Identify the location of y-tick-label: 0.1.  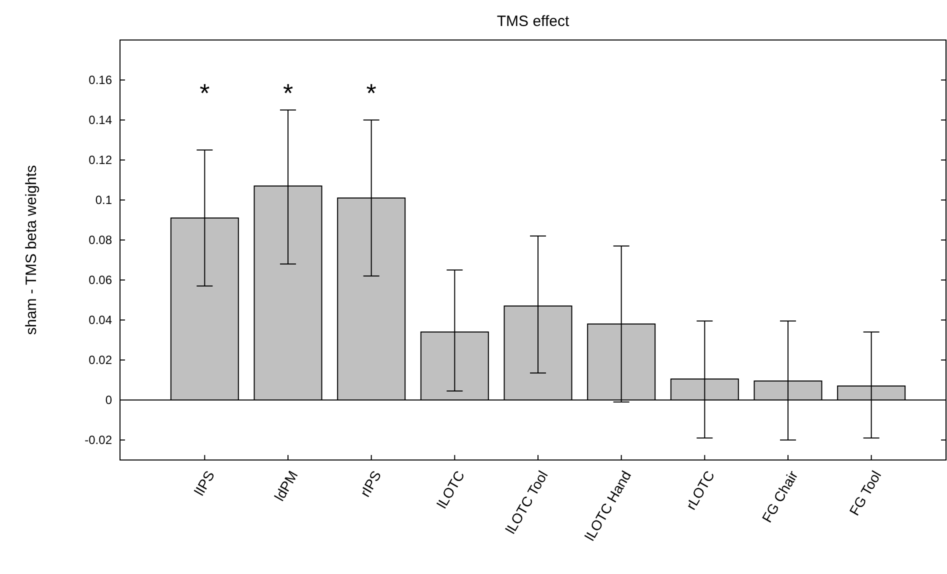
(103, 200).